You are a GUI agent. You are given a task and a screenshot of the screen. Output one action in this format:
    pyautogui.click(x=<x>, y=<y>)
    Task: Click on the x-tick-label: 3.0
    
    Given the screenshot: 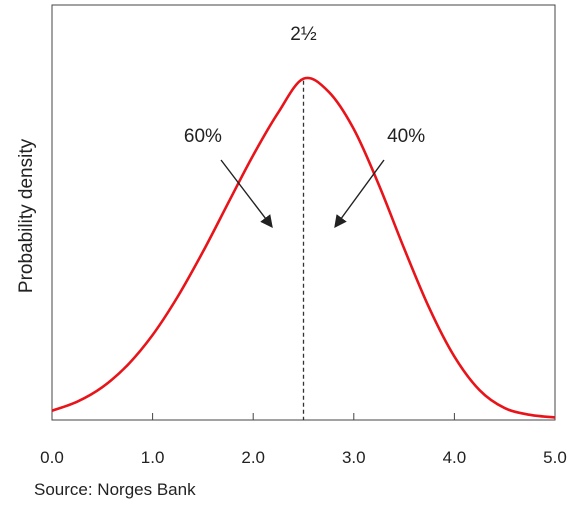 What is the action you would take?
    pyautogui.click(x=354, y=457)
    